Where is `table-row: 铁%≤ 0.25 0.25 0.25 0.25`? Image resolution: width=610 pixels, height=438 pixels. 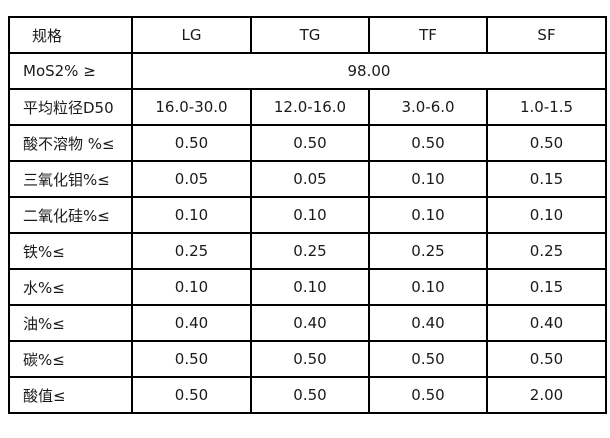 table-row: 铁%≤ 0.25 0.25 0.25 0.25 is located at coordinates (307, 251).